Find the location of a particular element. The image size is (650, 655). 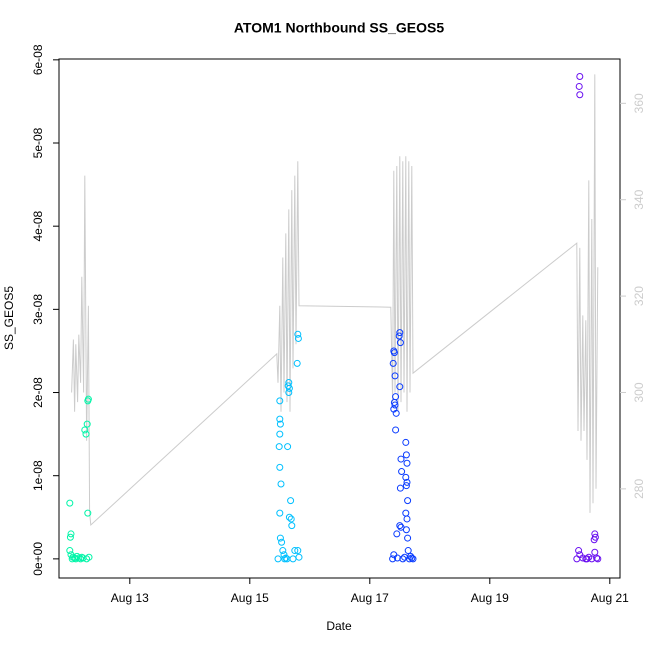

x-tick-label: Aug 21 is located at coordinates (610, 598).